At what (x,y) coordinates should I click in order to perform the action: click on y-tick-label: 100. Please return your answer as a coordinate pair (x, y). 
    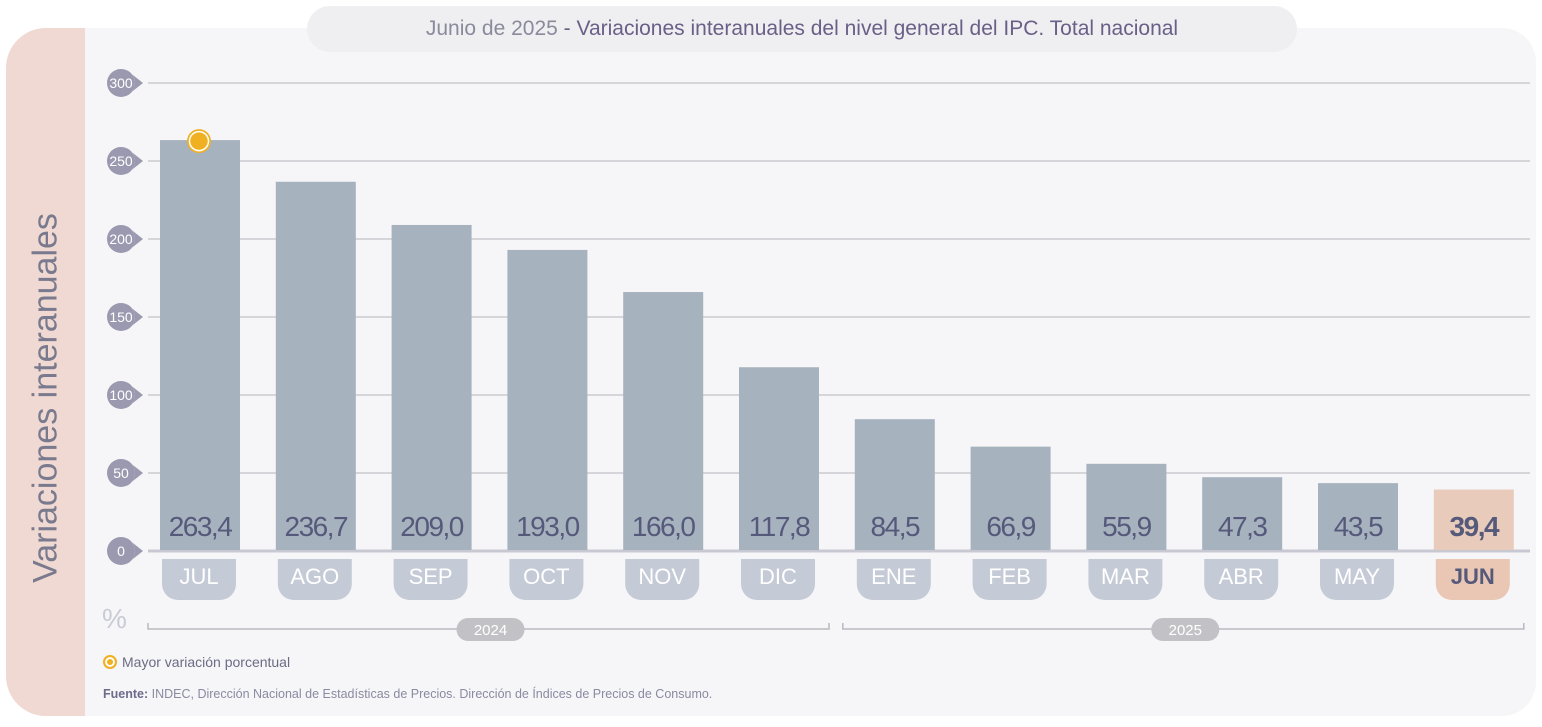
    Looking at the image, I should click on (121, 395).